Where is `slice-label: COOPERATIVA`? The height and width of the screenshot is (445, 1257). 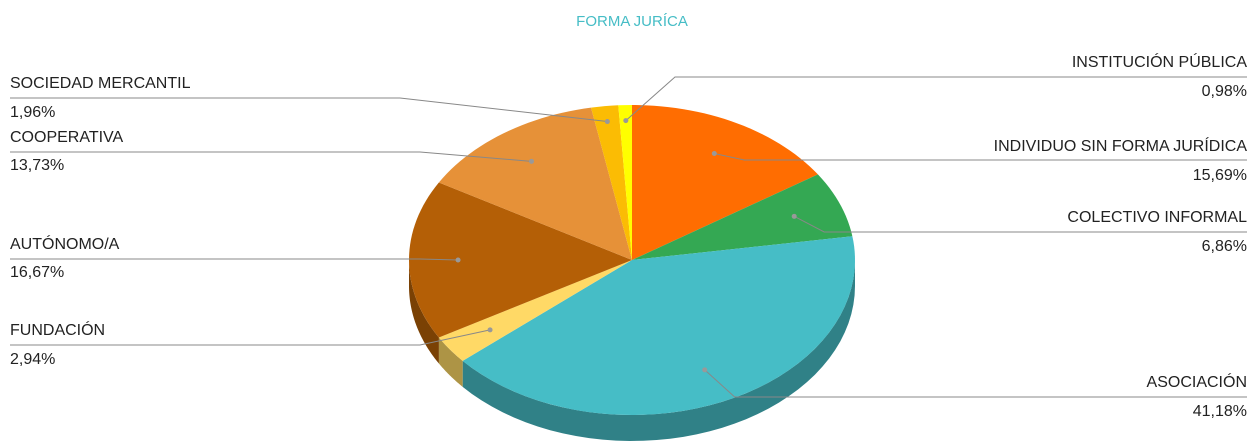 slice-label: COOPERATIVA is located at coordinates (67, 137).